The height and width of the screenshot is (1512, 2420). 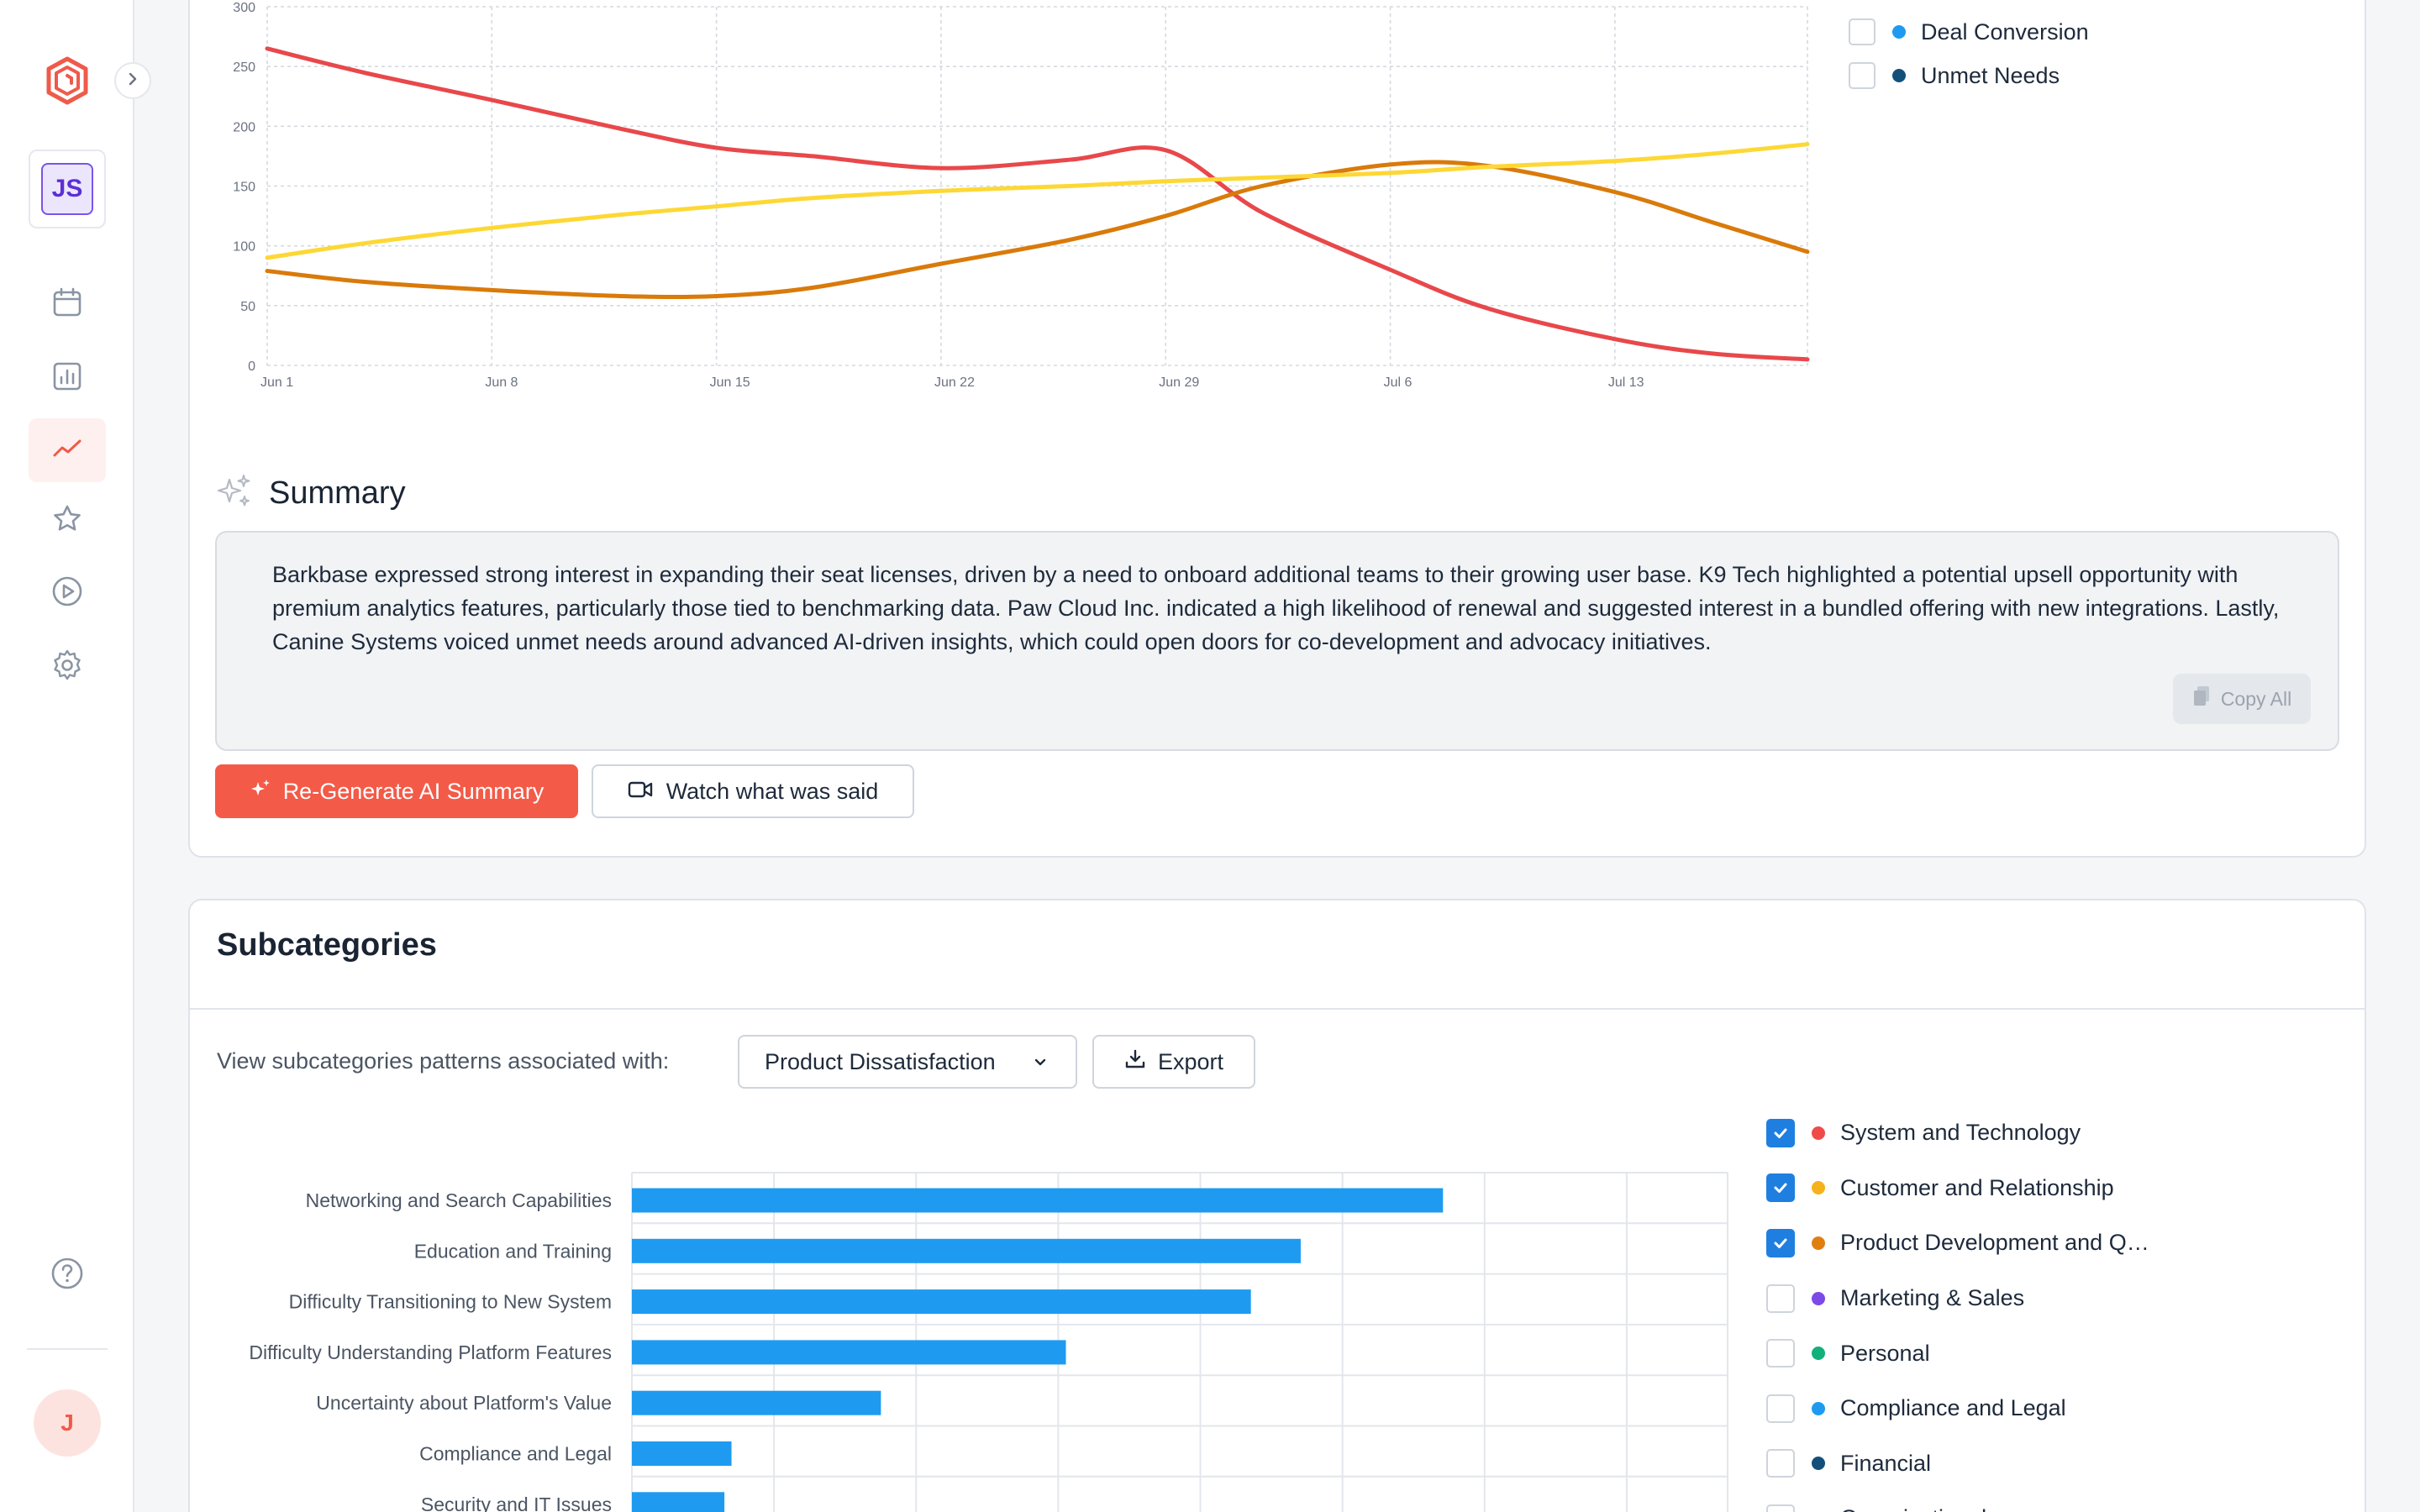 What do you see at coordinates (1913, 1508) in the screenshot?
I see `legend-label: Organizational` at bounding box center [1913, 1508].